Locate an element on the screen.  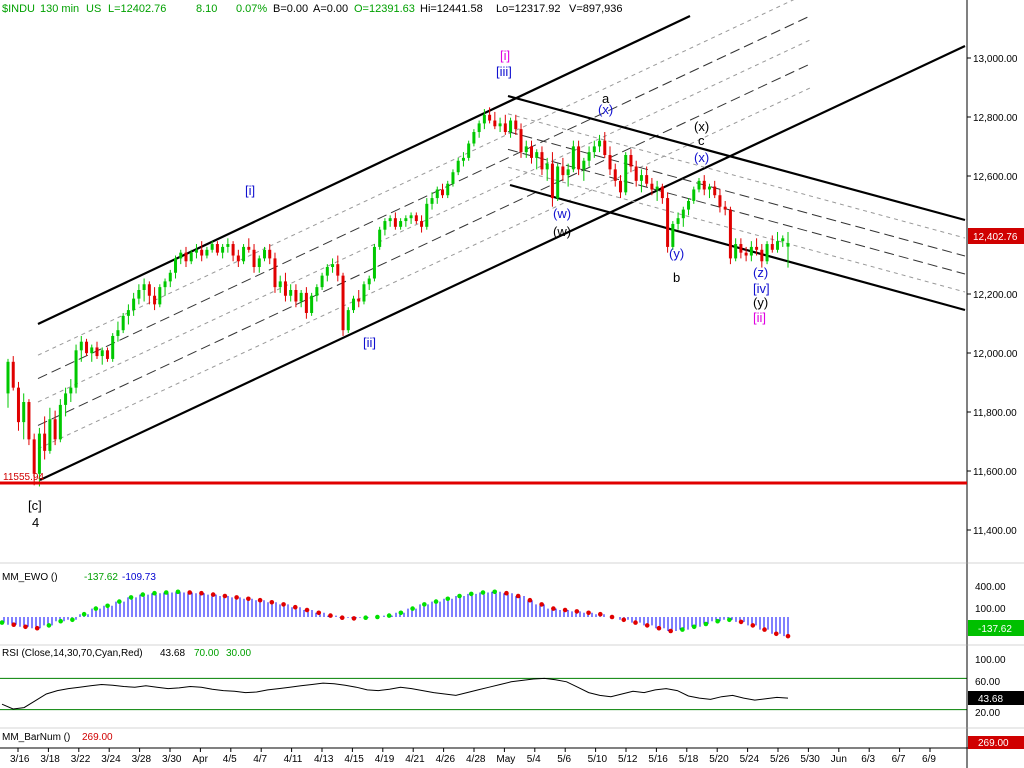
rsi-line is located at coordinates (395, 693).